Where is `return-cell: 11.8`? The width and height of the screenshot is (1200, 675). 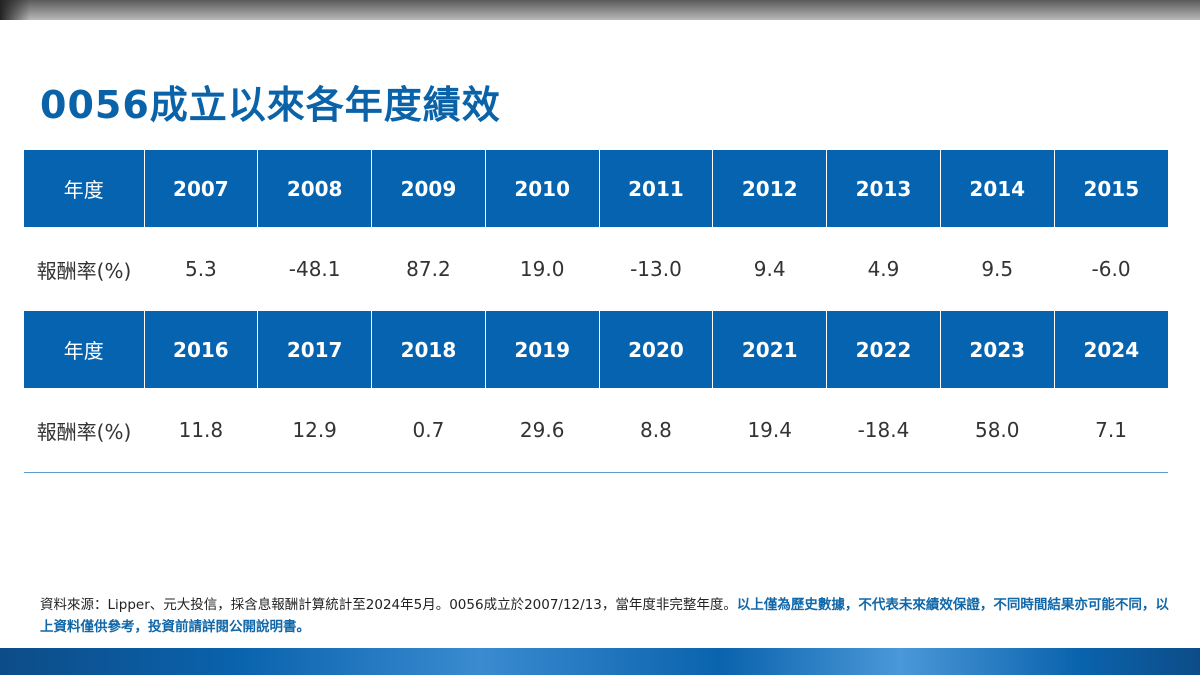 return-cell: 11.8 is located at coordinates (201, 430).